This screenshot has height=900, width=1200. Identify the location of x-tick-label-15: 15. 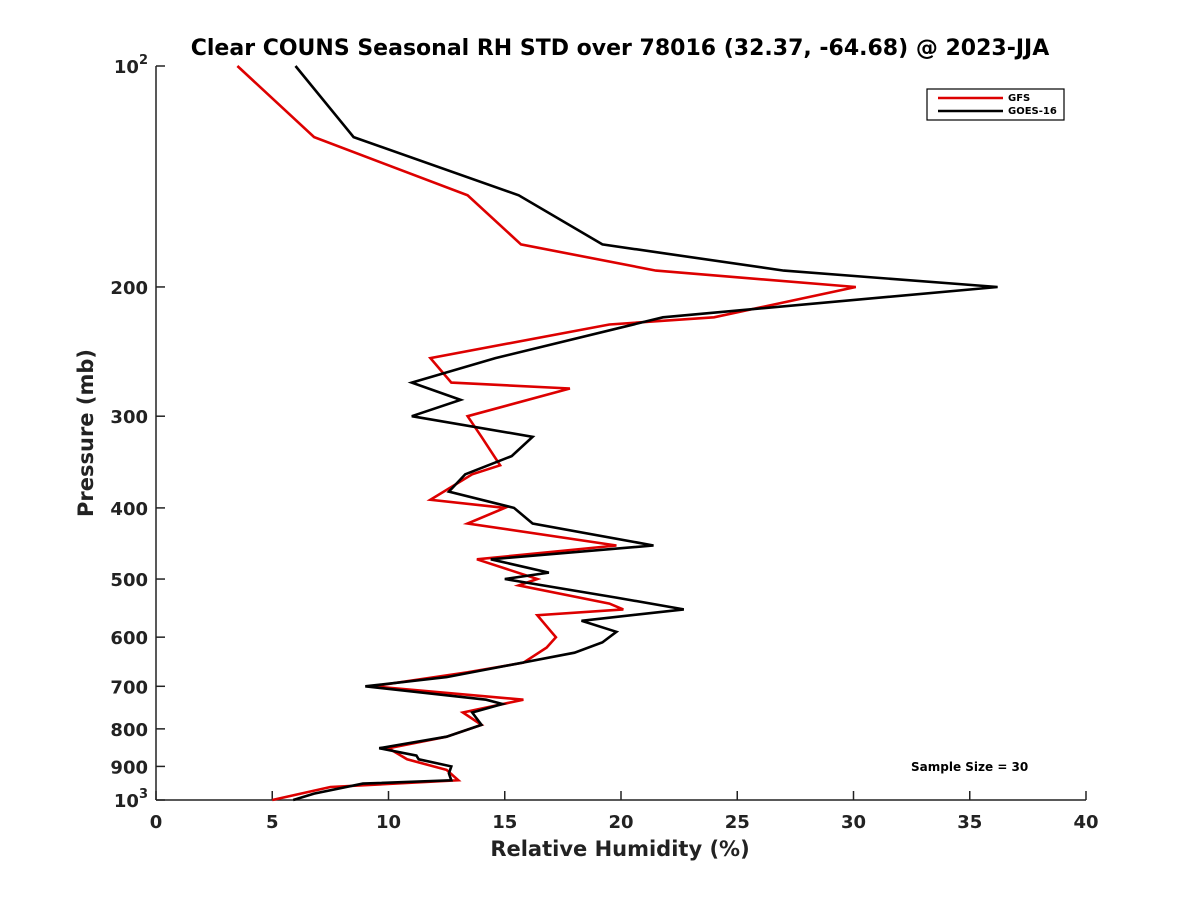
(504, 822).